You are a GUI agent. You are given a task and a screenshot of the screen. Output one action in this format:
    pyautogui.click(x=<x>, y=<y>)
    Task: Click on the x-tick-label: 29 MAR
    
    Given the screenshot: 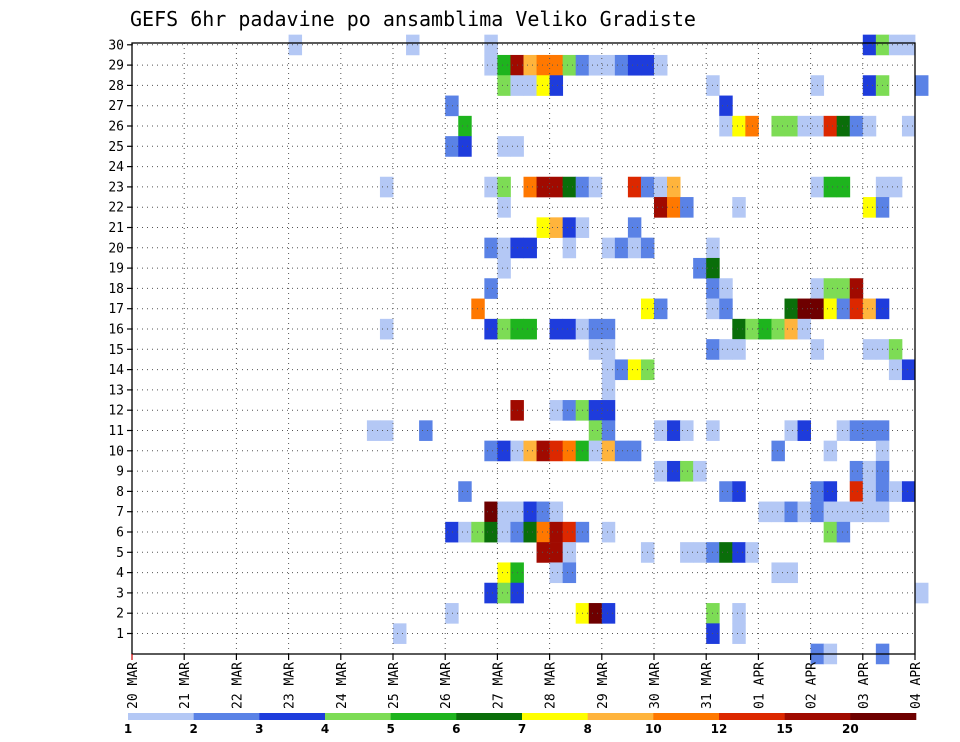 What is the action you would take?
    pyautogui.click(x=603, y=685)
    